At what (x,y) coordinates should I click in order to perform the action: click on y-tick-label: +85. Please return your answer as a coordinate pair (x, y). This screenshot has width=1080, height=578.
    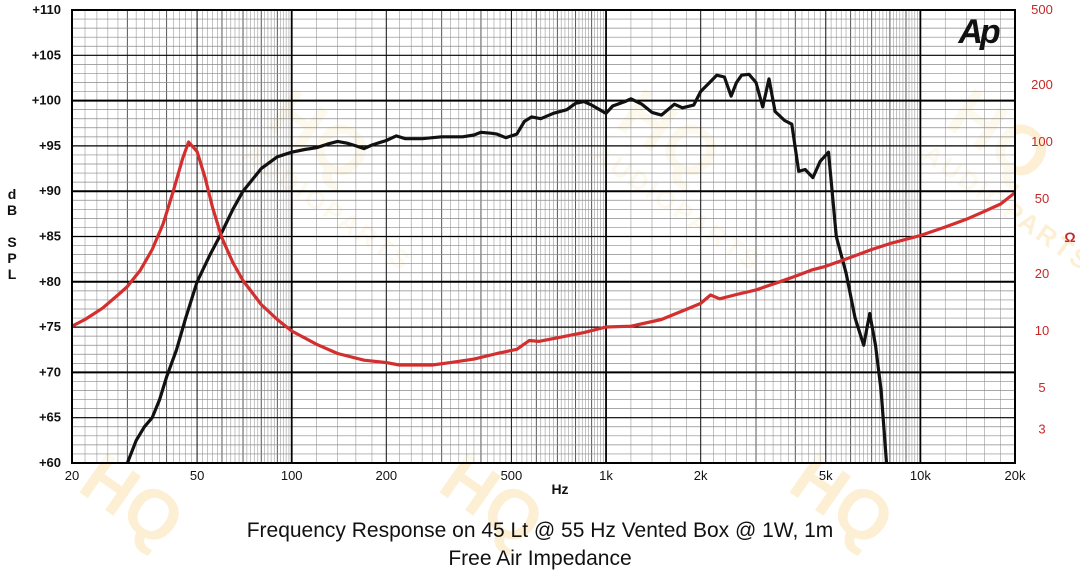
    Looking at the image, I should click on (50, 236).